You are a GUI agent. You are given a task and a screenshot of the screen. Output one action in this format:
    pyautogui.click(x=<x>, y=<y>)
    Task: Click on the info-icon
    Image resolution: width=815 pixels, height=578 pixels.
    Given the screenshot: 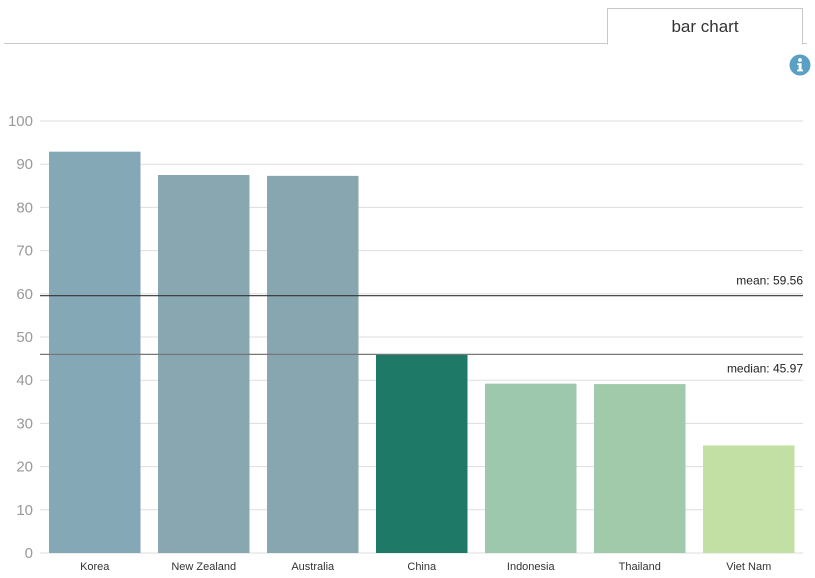 What is the action you would take?
    pyautogui.click(x=800, y=65)
    